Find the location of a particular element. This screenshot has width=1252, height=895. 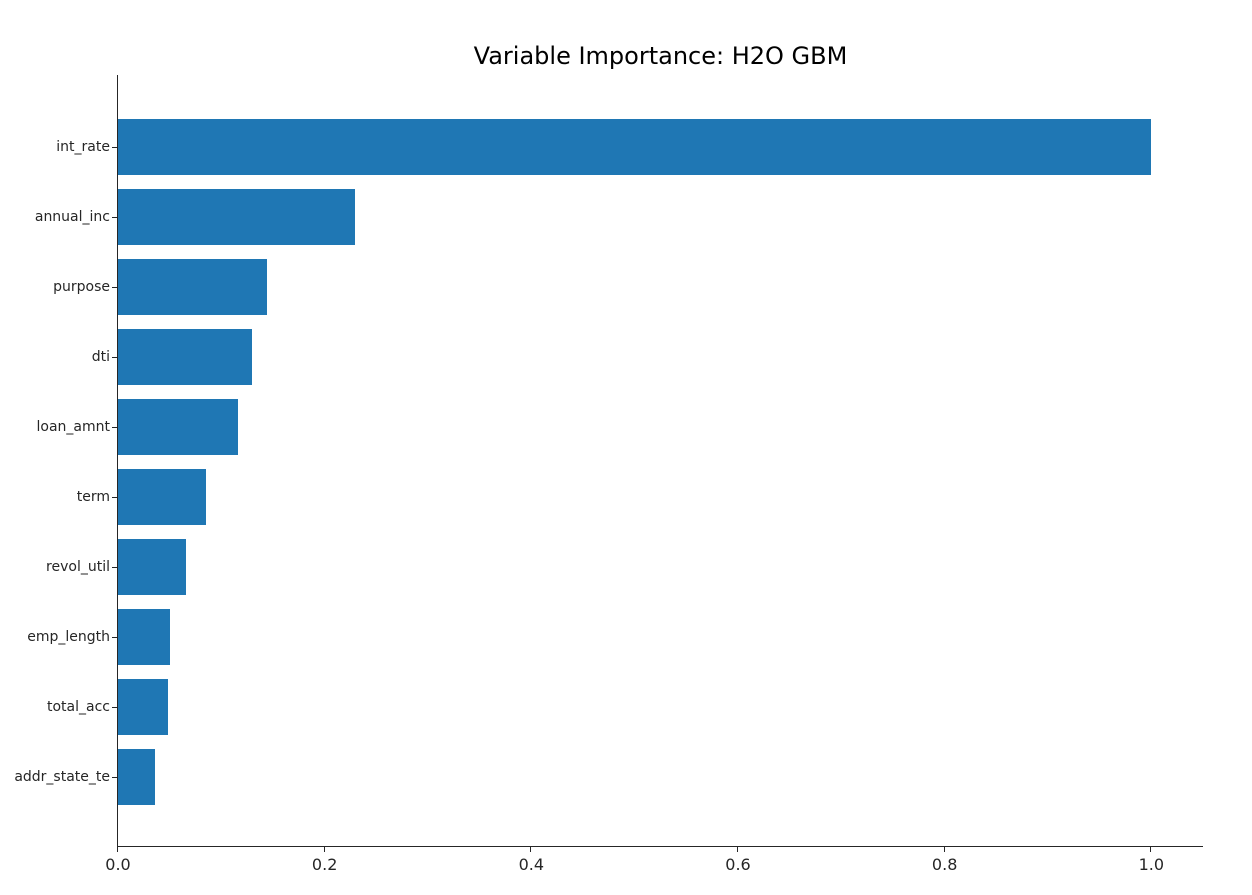

x-tick-label-0.4: 0.4 is located at coordinates (531, 864).